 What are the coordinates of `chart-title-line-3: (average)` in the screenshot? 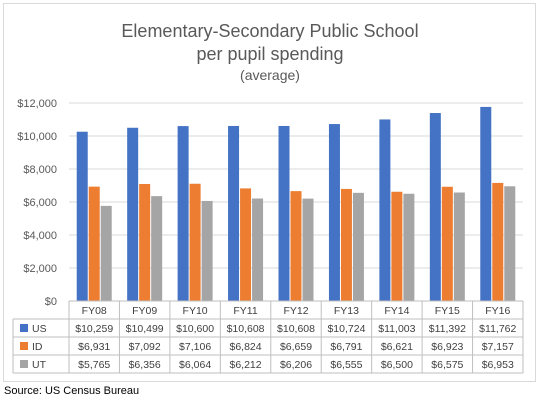 It's located at (270, 75).